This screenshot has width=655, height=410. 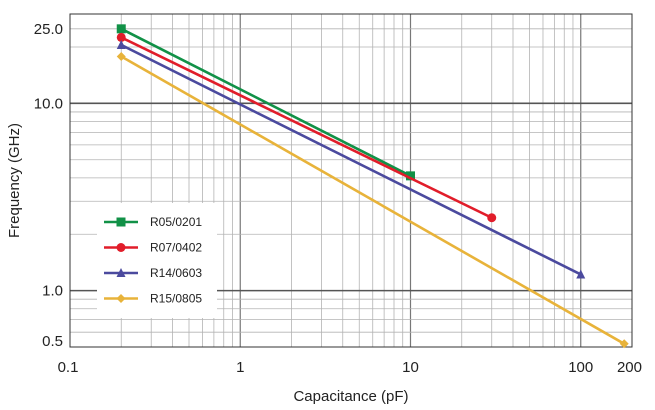 I want to click on x-tick-label: 0.1, so click(x=68, y=367).